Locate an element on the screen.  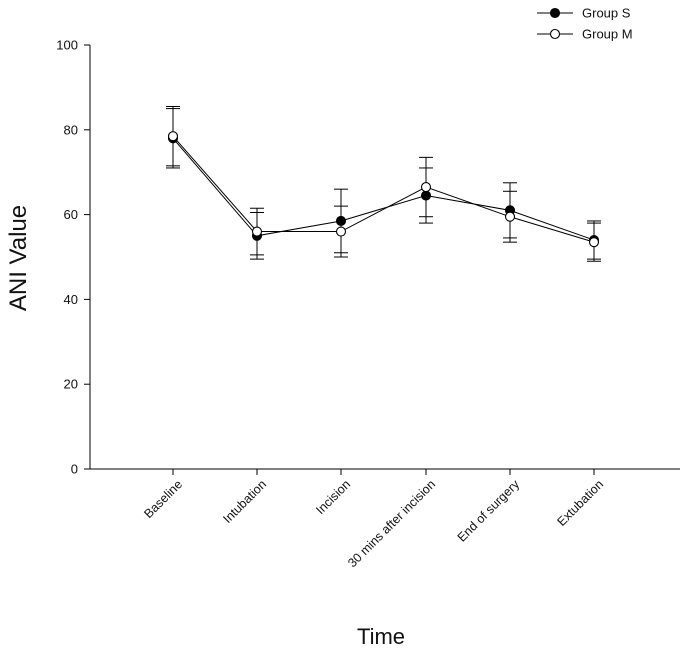
x-tick-label: End of surgery is located at coordinates (489, 511).